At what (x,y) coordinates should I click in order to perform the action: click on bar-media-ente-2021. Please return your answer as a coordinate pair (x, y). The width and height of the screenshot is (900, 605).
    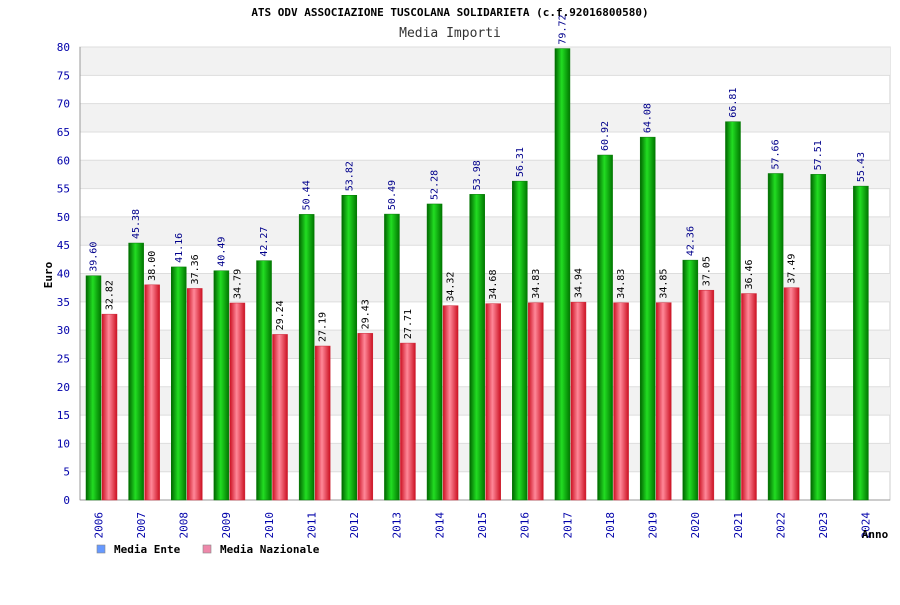
    Looking at the image, I should click on (733, 311).